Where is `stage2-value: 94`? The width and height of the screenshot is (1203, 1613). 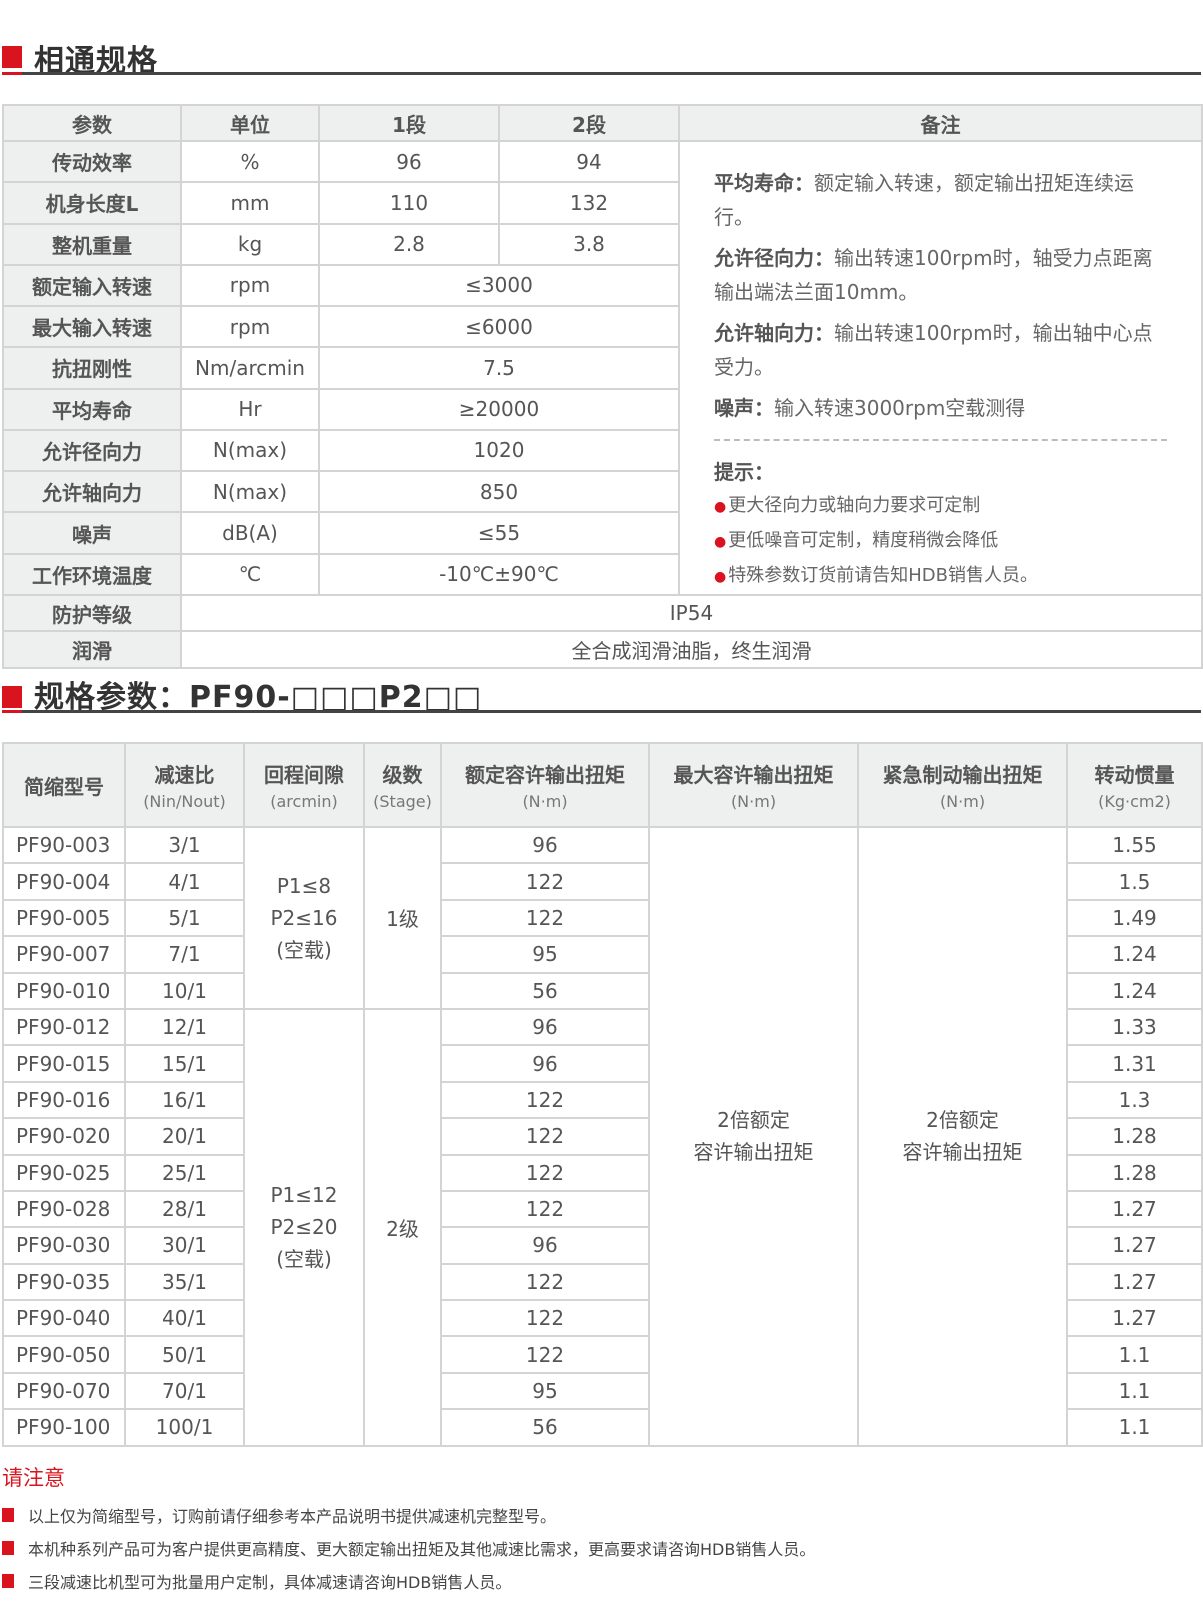
stage2-value: 94 is located at coordinates (589, 161).